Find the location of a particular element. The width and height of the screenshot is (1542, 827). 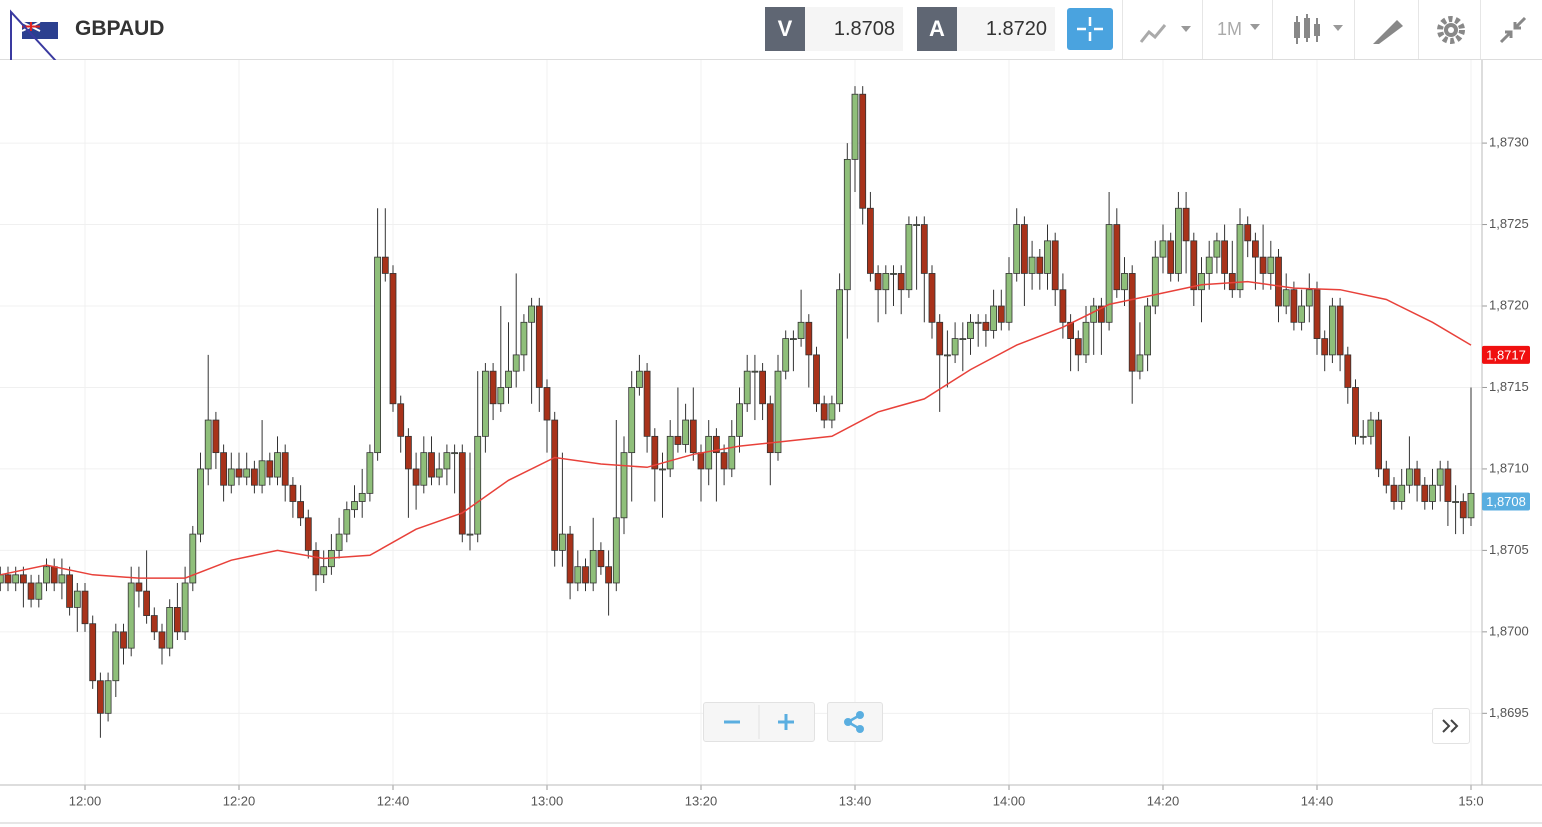

price-tag is located at coordinates (1506, 354).